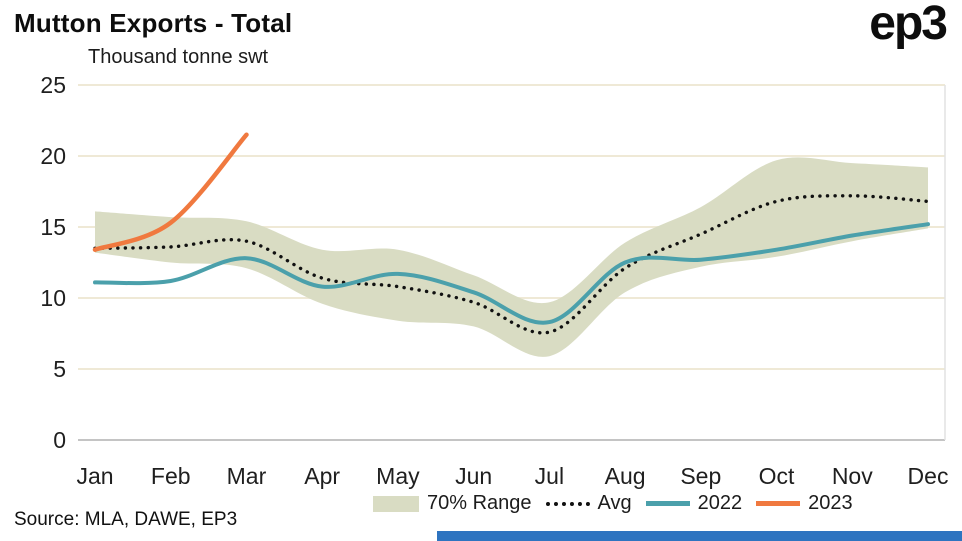 This screenshot has width=962, height=541. I want to click on x-tick-label: Mar, so click(247, 476).